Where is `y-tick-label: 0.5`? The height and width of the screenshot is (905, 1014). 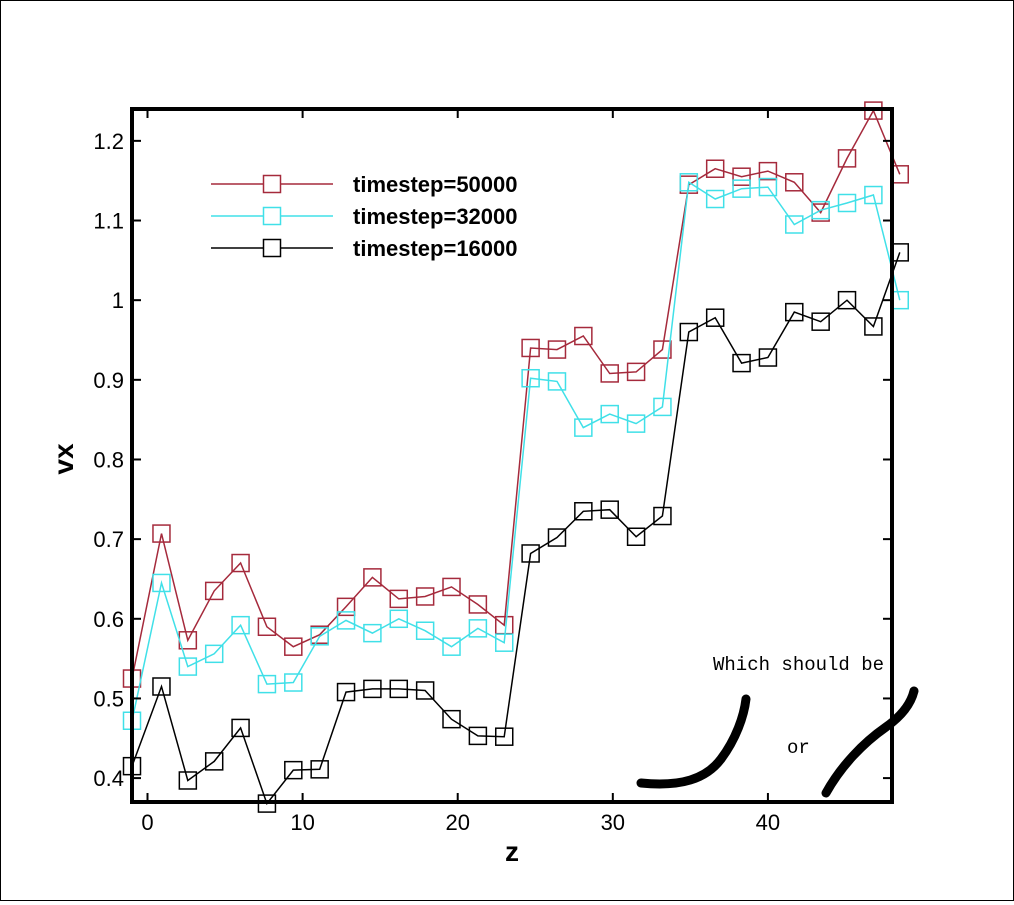
y-tick-label: 0.5 is located at coordinates (108, 698).